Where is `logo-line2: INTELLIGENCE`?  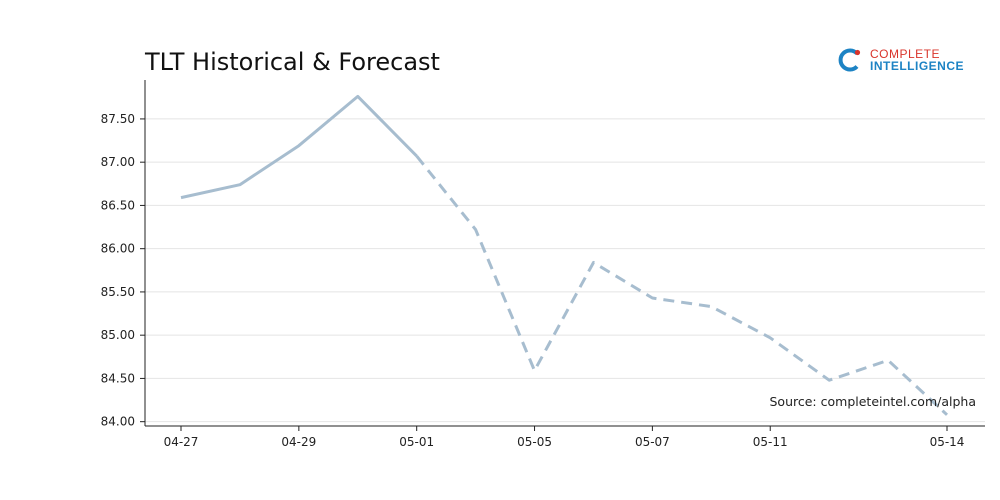 logo-line2: INTELLIGENCE is located at coordinates (917, 66).